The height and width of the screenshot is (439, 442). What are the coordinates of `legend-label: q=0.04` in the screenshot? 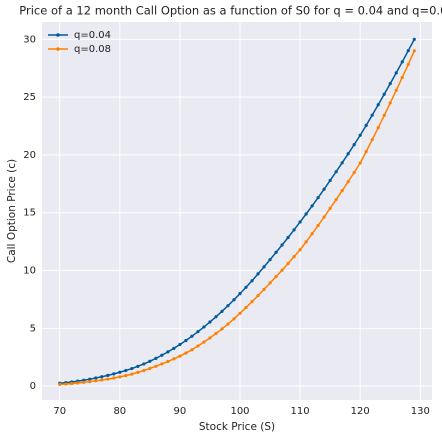 It's located at (92, 35).